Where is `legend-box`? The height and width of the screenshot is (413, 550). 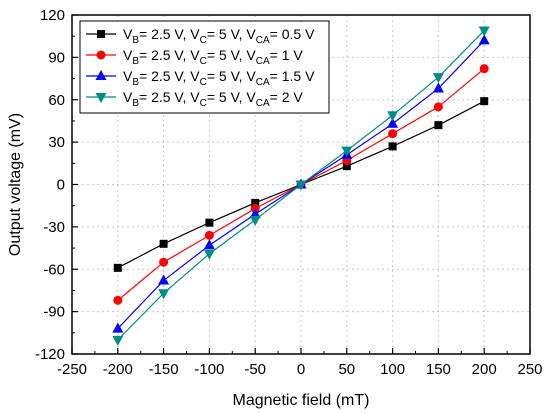 legend-box is located at coordinates (204, 67).